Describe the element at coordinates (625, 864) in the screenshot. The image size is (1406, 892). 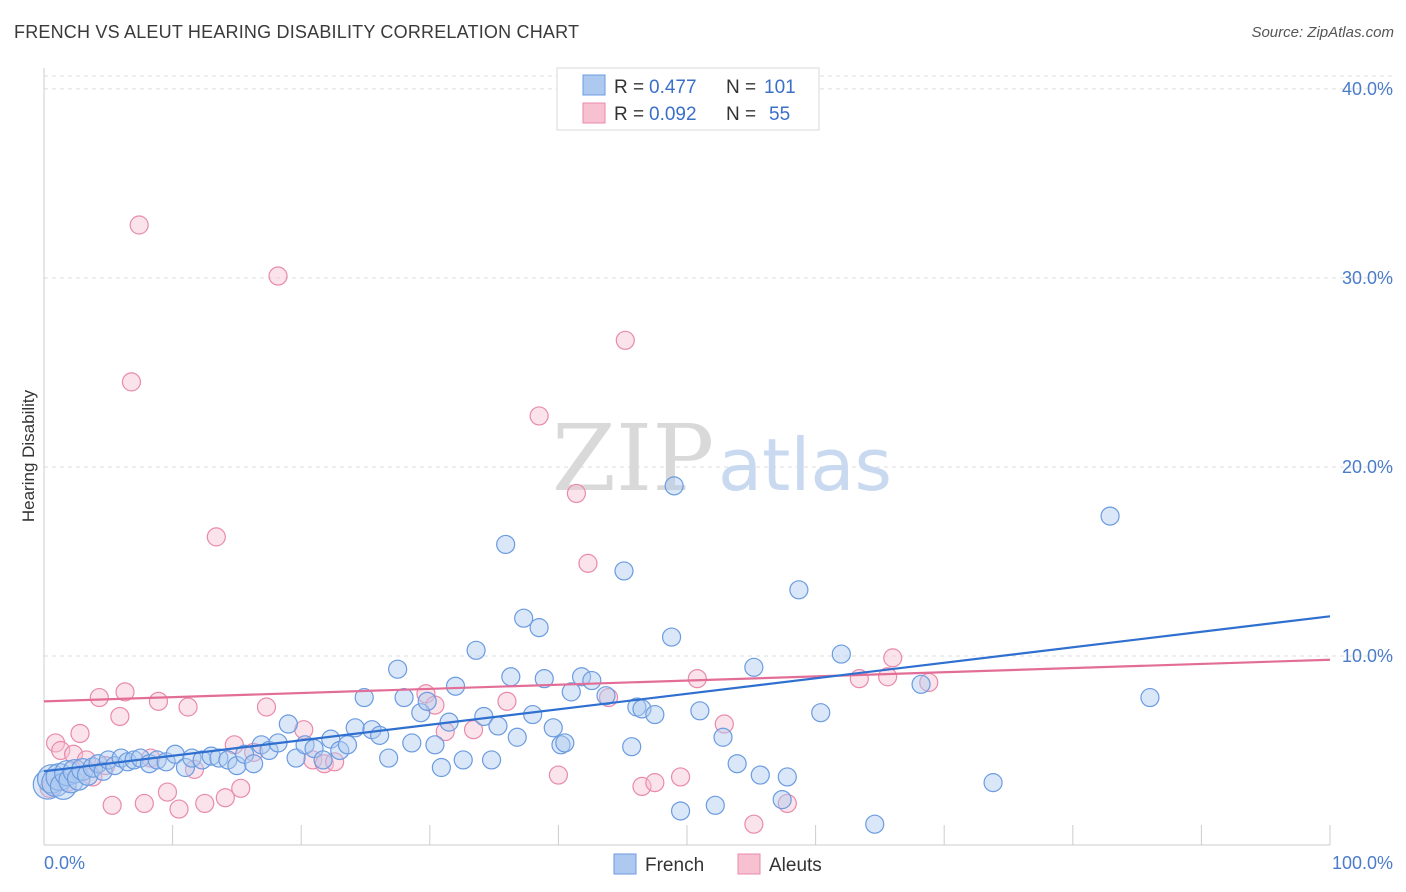
I see `series-swatch-french` at that location.